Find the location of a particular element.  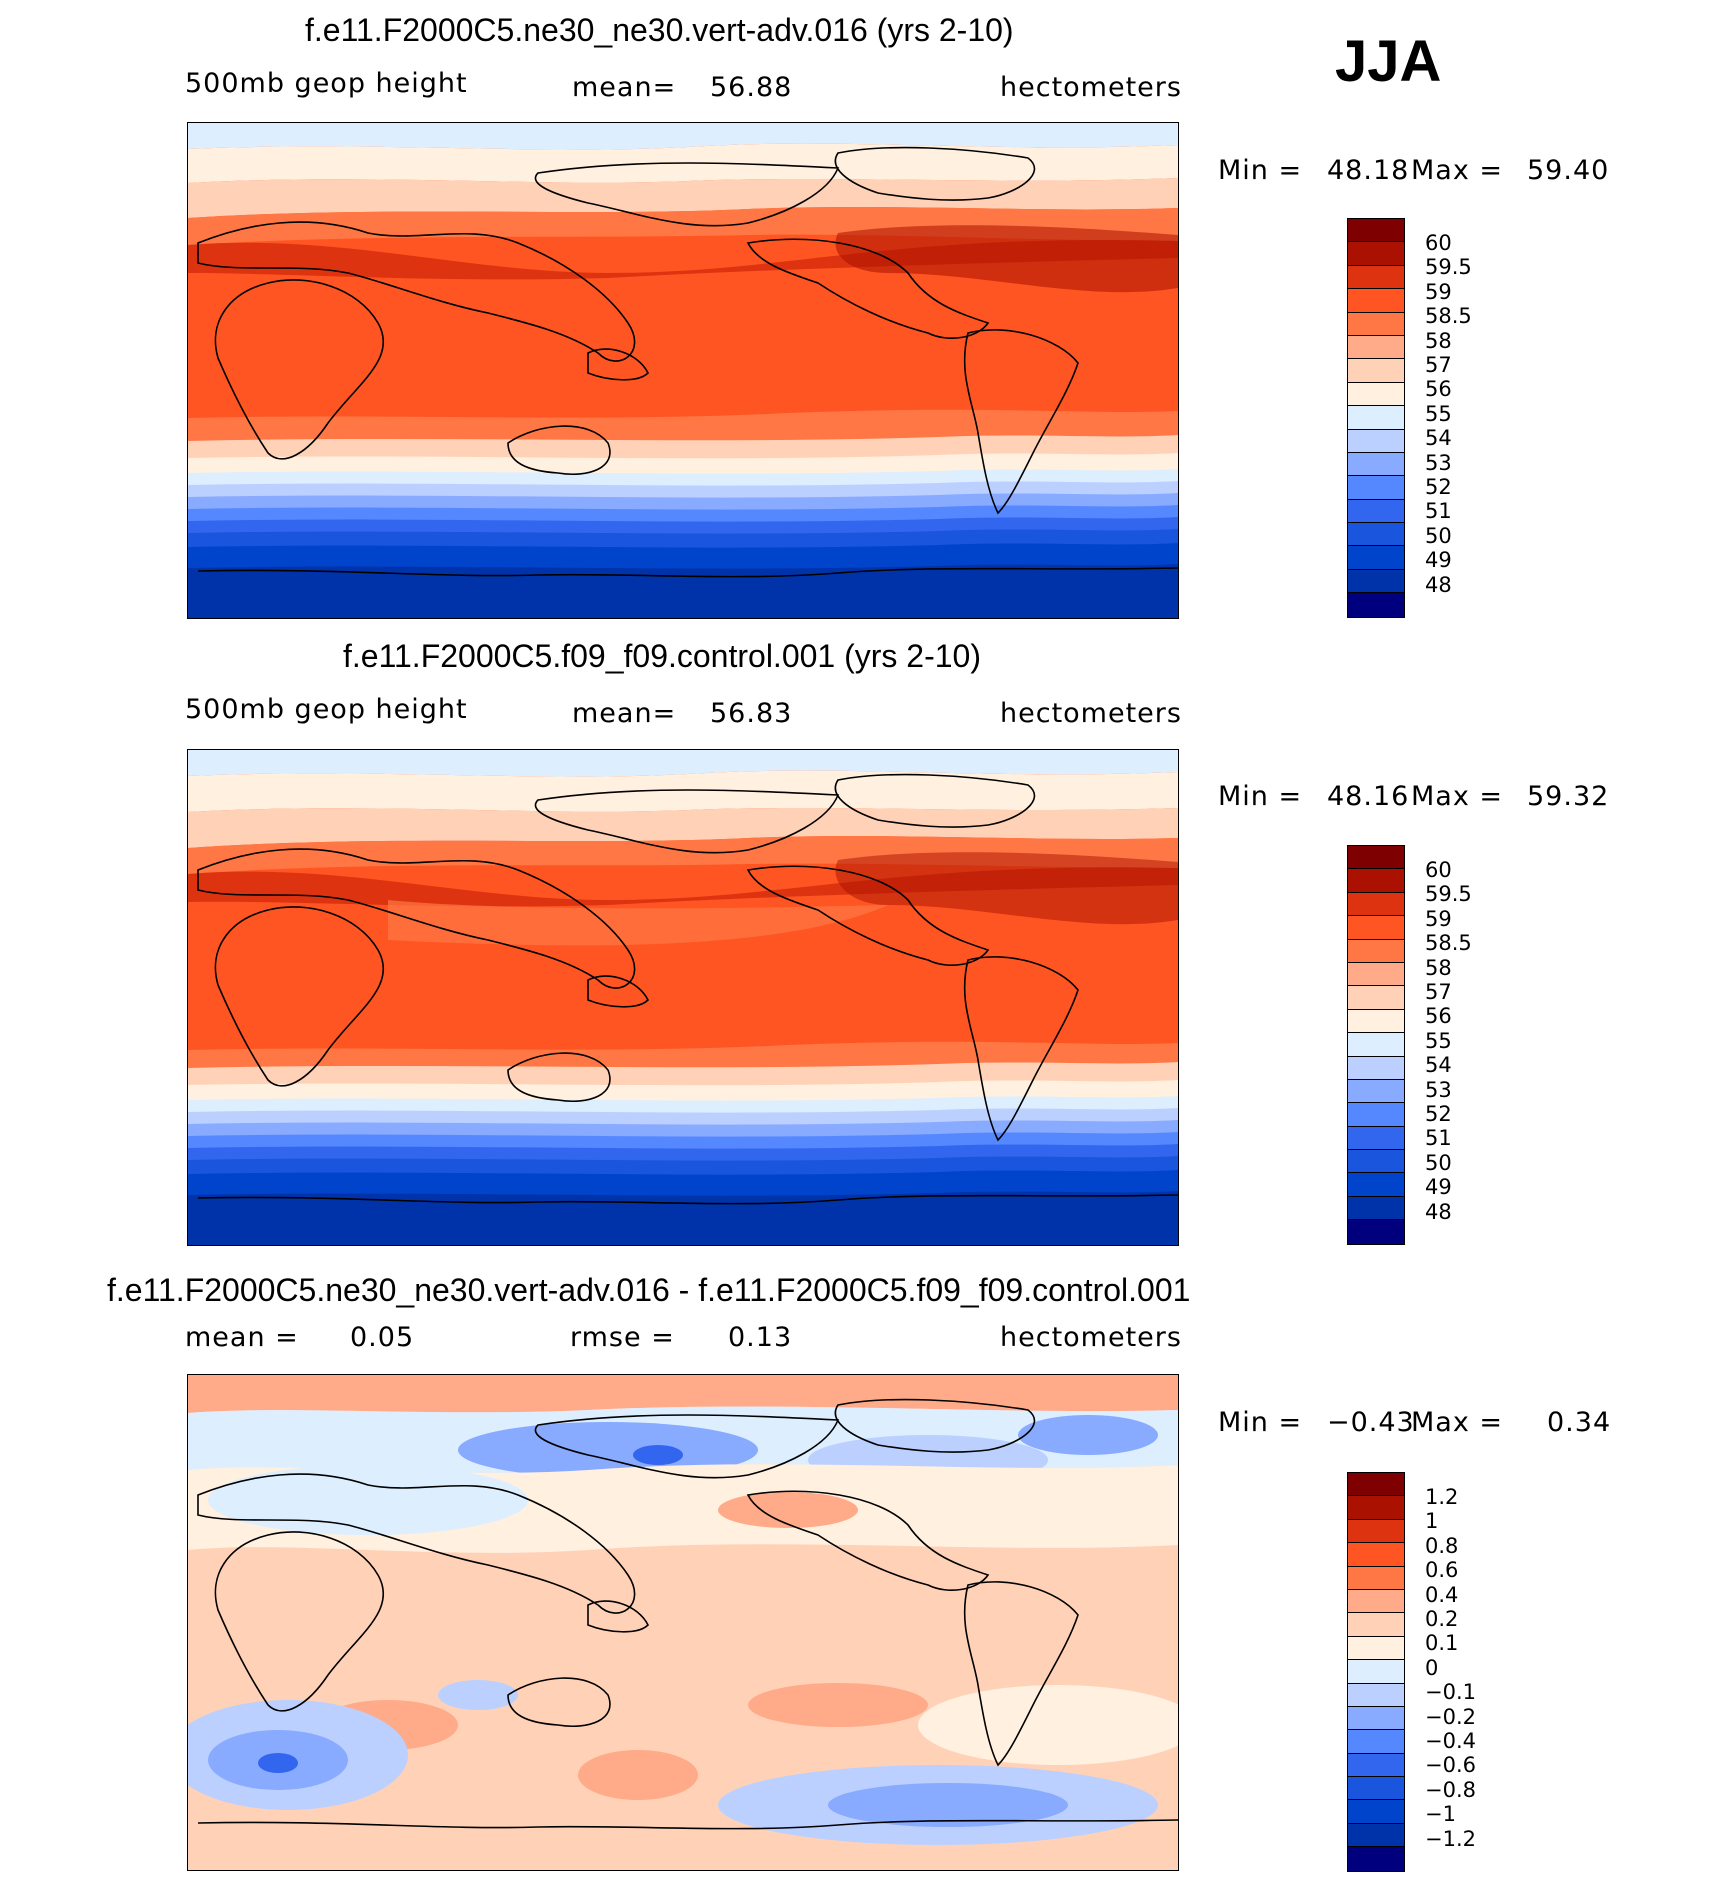

cbar-label: −0.1 is located at coordinates (1450, 1692).